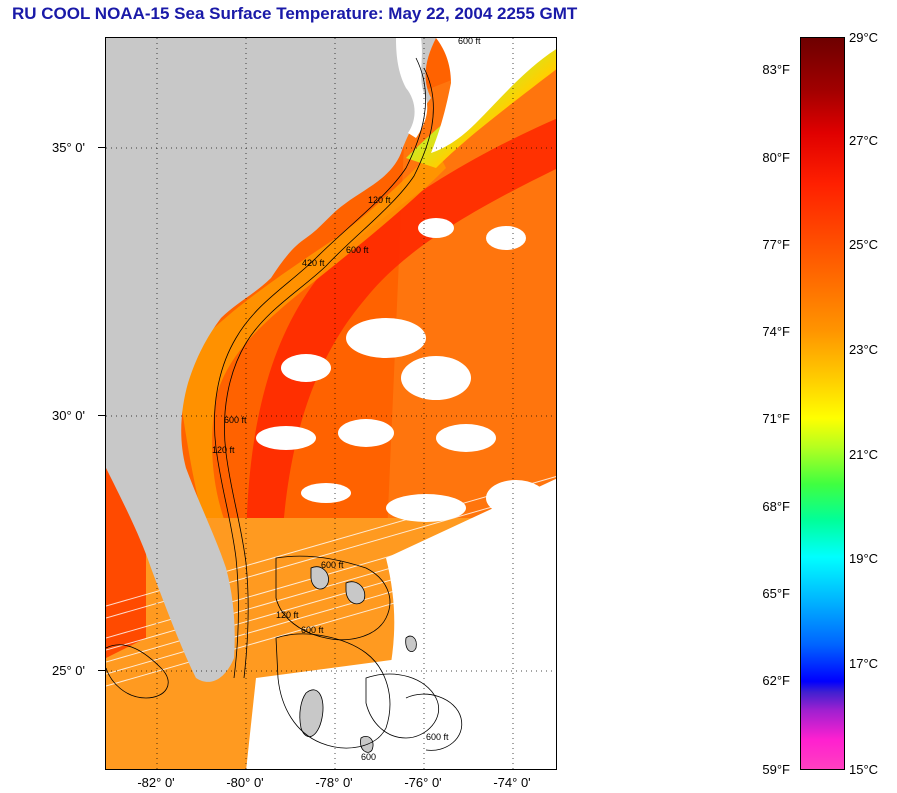 The width and height of the screenshot is (897, 793). I want to click on colorbar-f-label: 68°F, so click(776, 506).